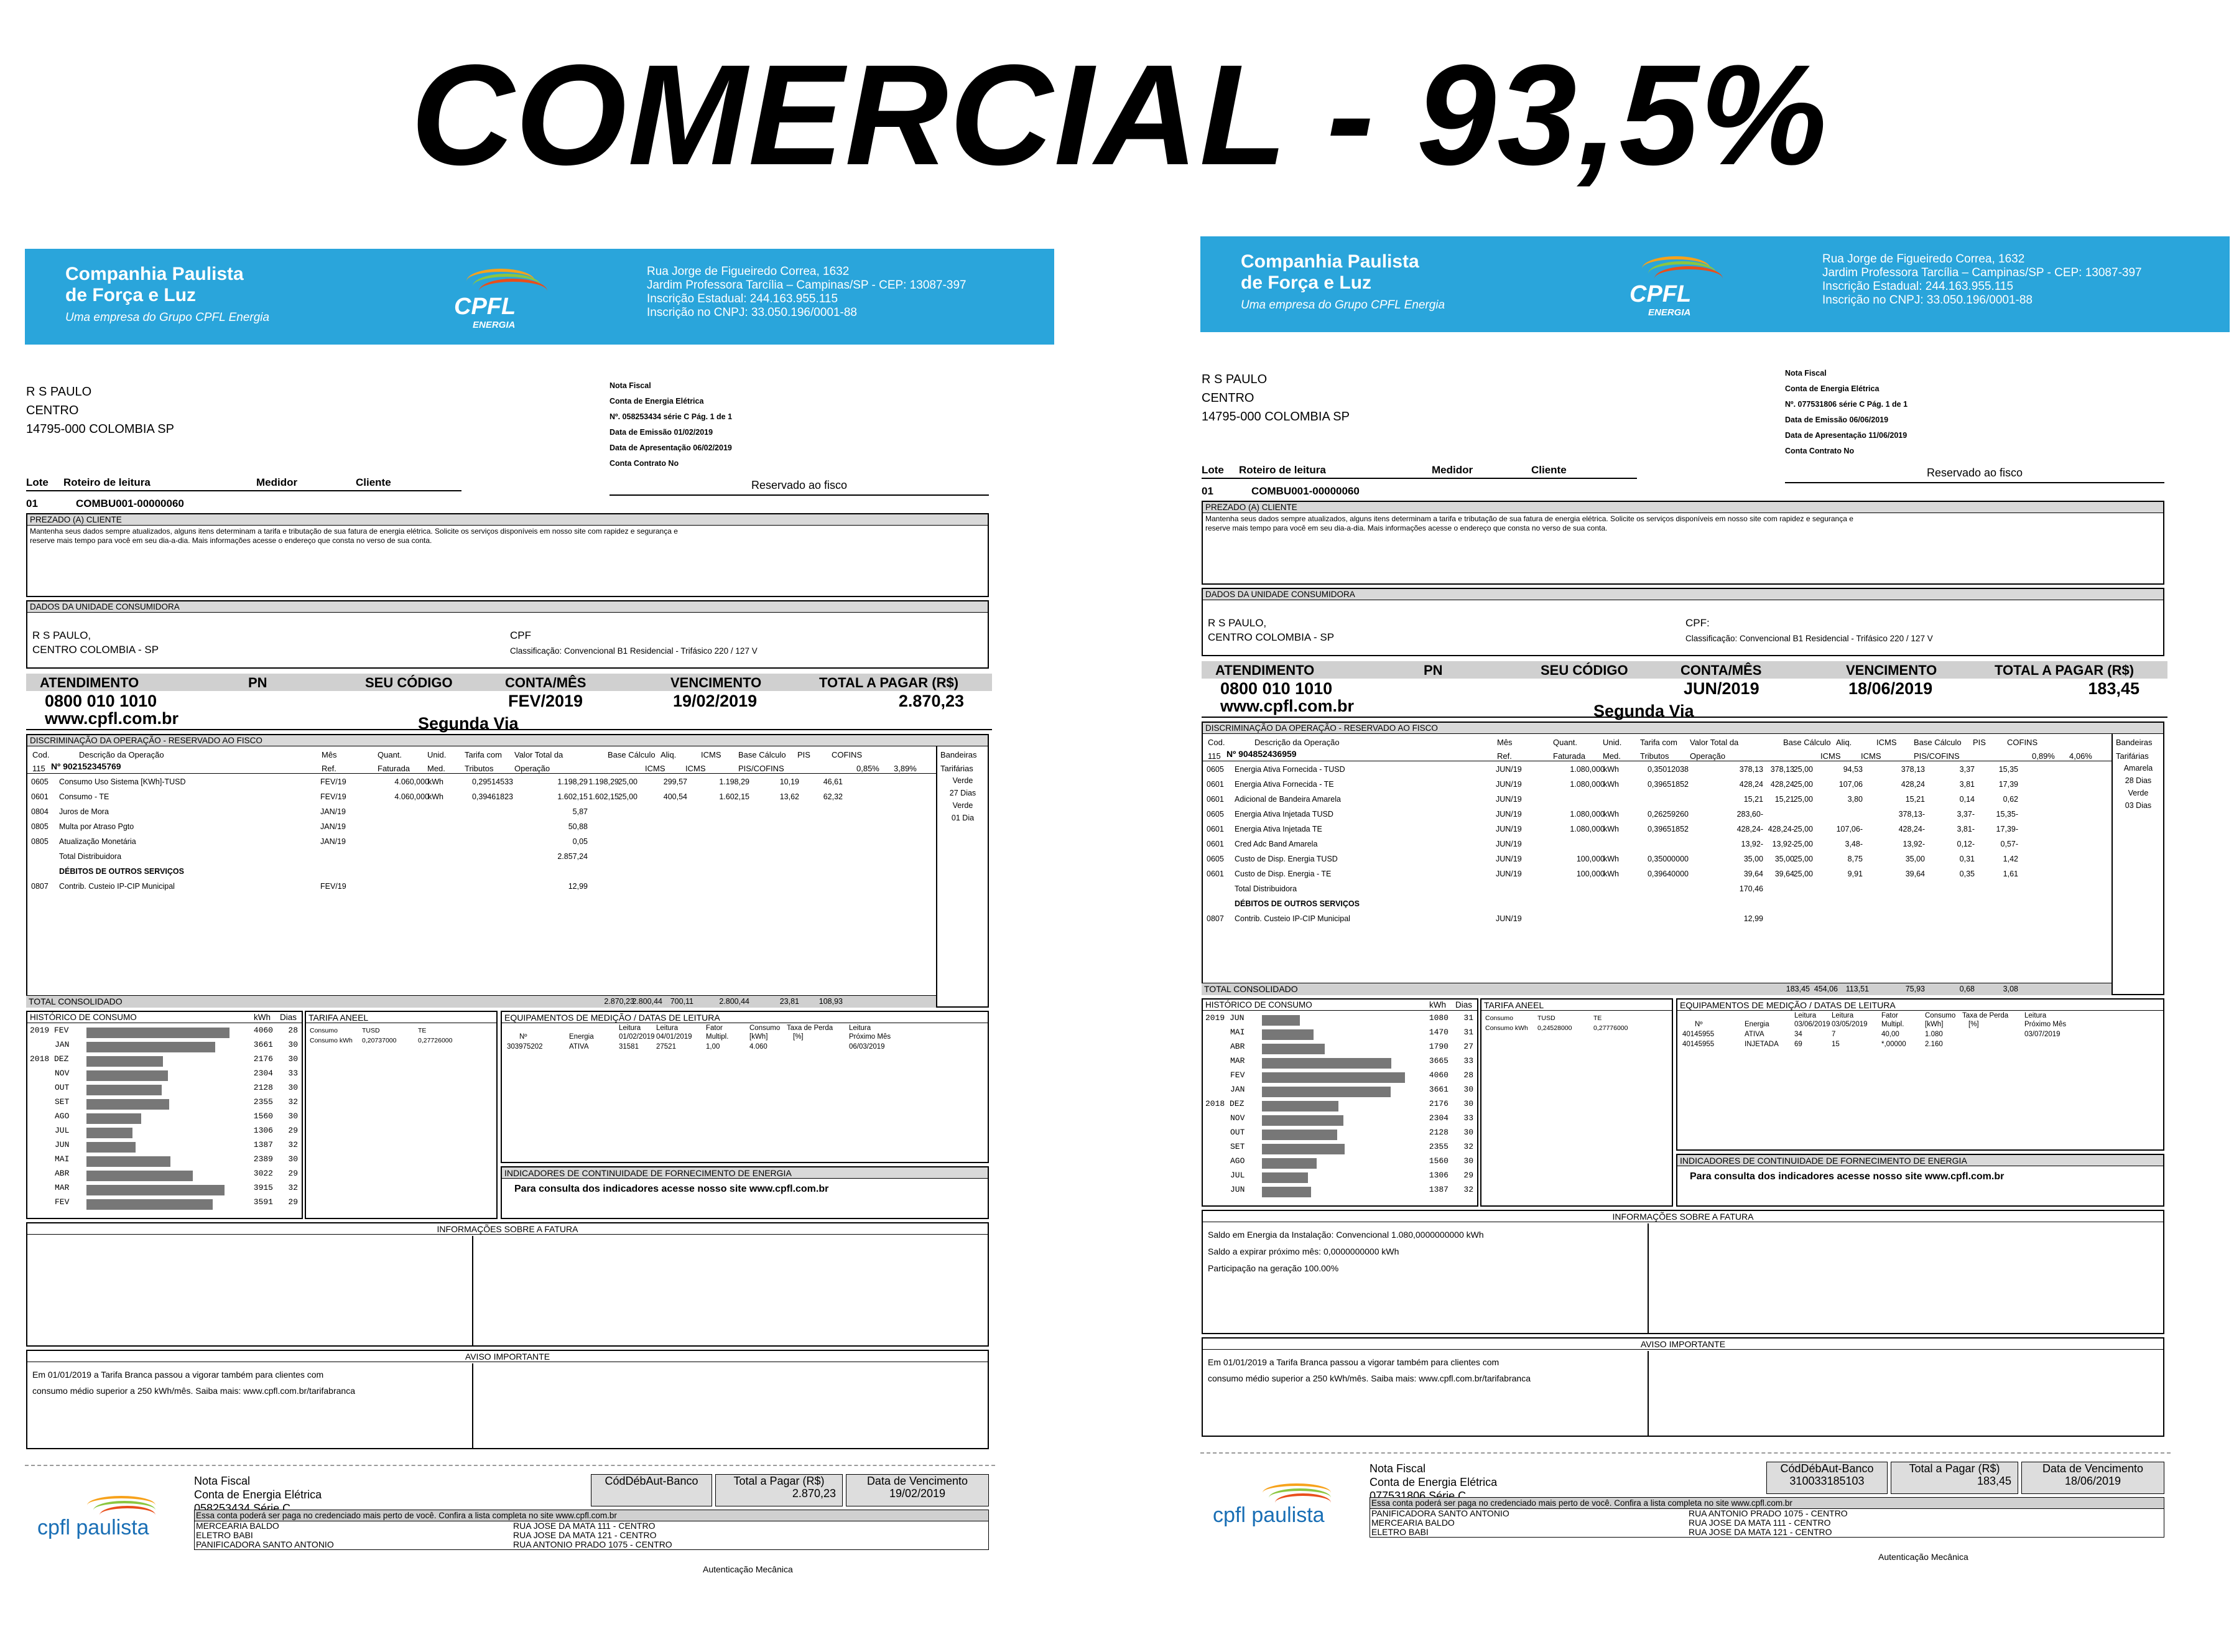 This screenshot has height=1652, width=2239. I want to click on op-cell: Energia Ativa Injetada TUSD, so click(1284, 814).